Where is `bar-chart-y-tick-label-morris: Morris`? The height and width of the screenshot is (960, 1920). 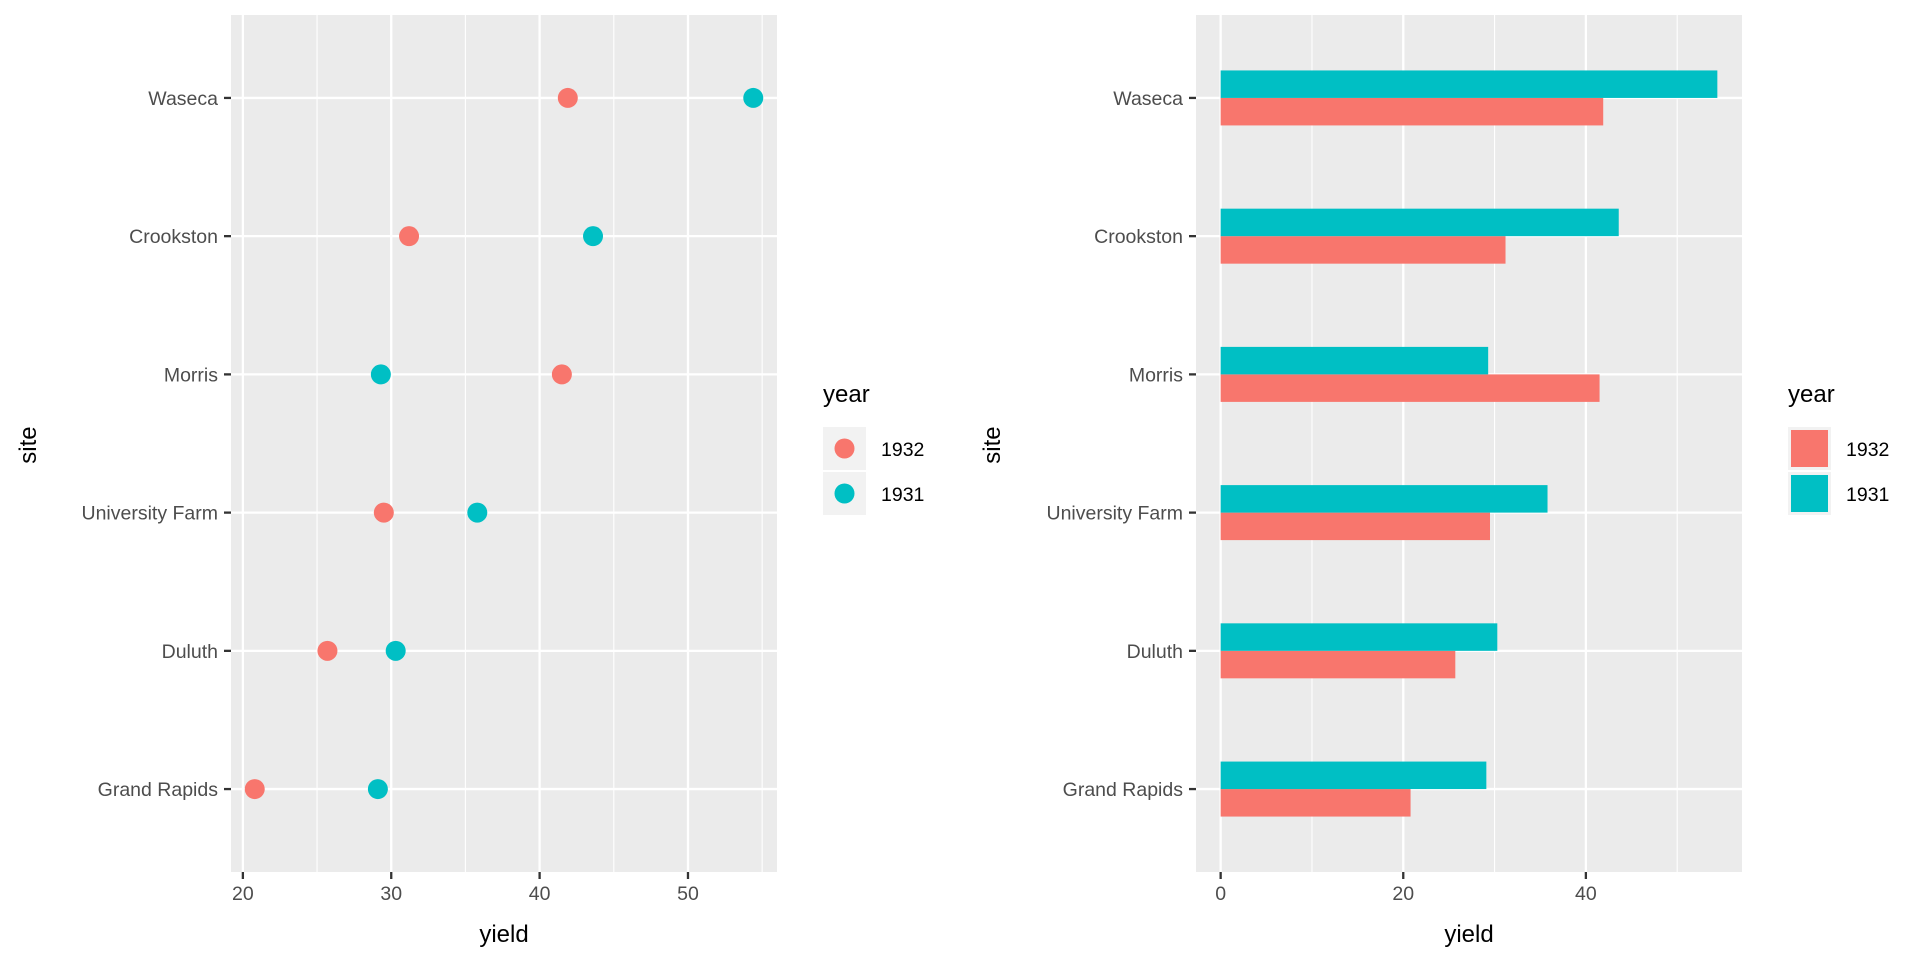
bar-chart-y-tick-label-morris: Morris is located at coordinates (1156, 375).